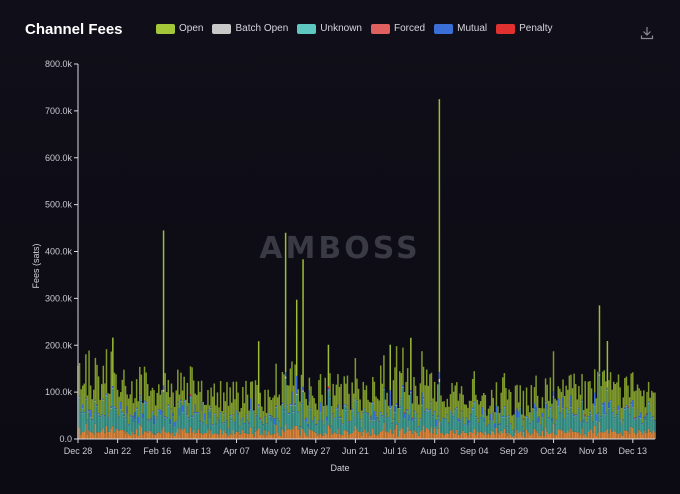 This screenshot has width=680, height=494. I want to click on download-icon, so click(647, 33).